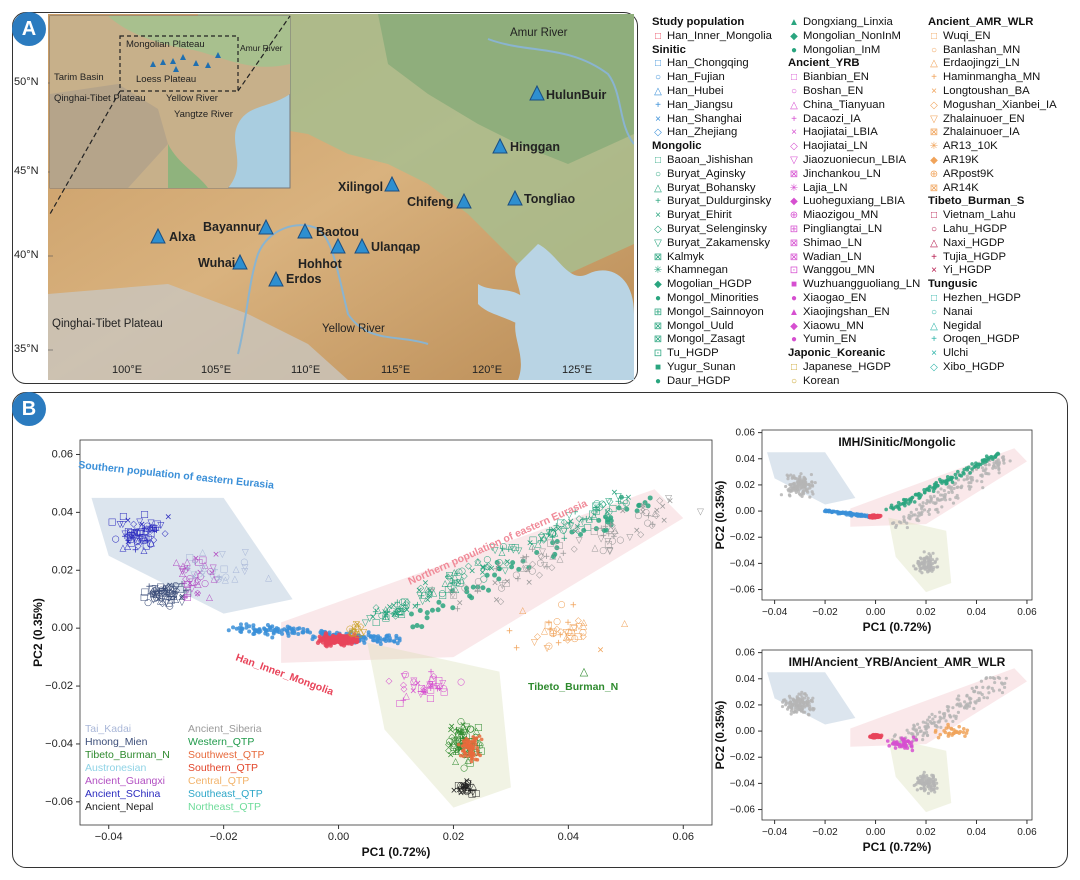  I want to click on legend-group-header: Tungusic, so click(953, 284).